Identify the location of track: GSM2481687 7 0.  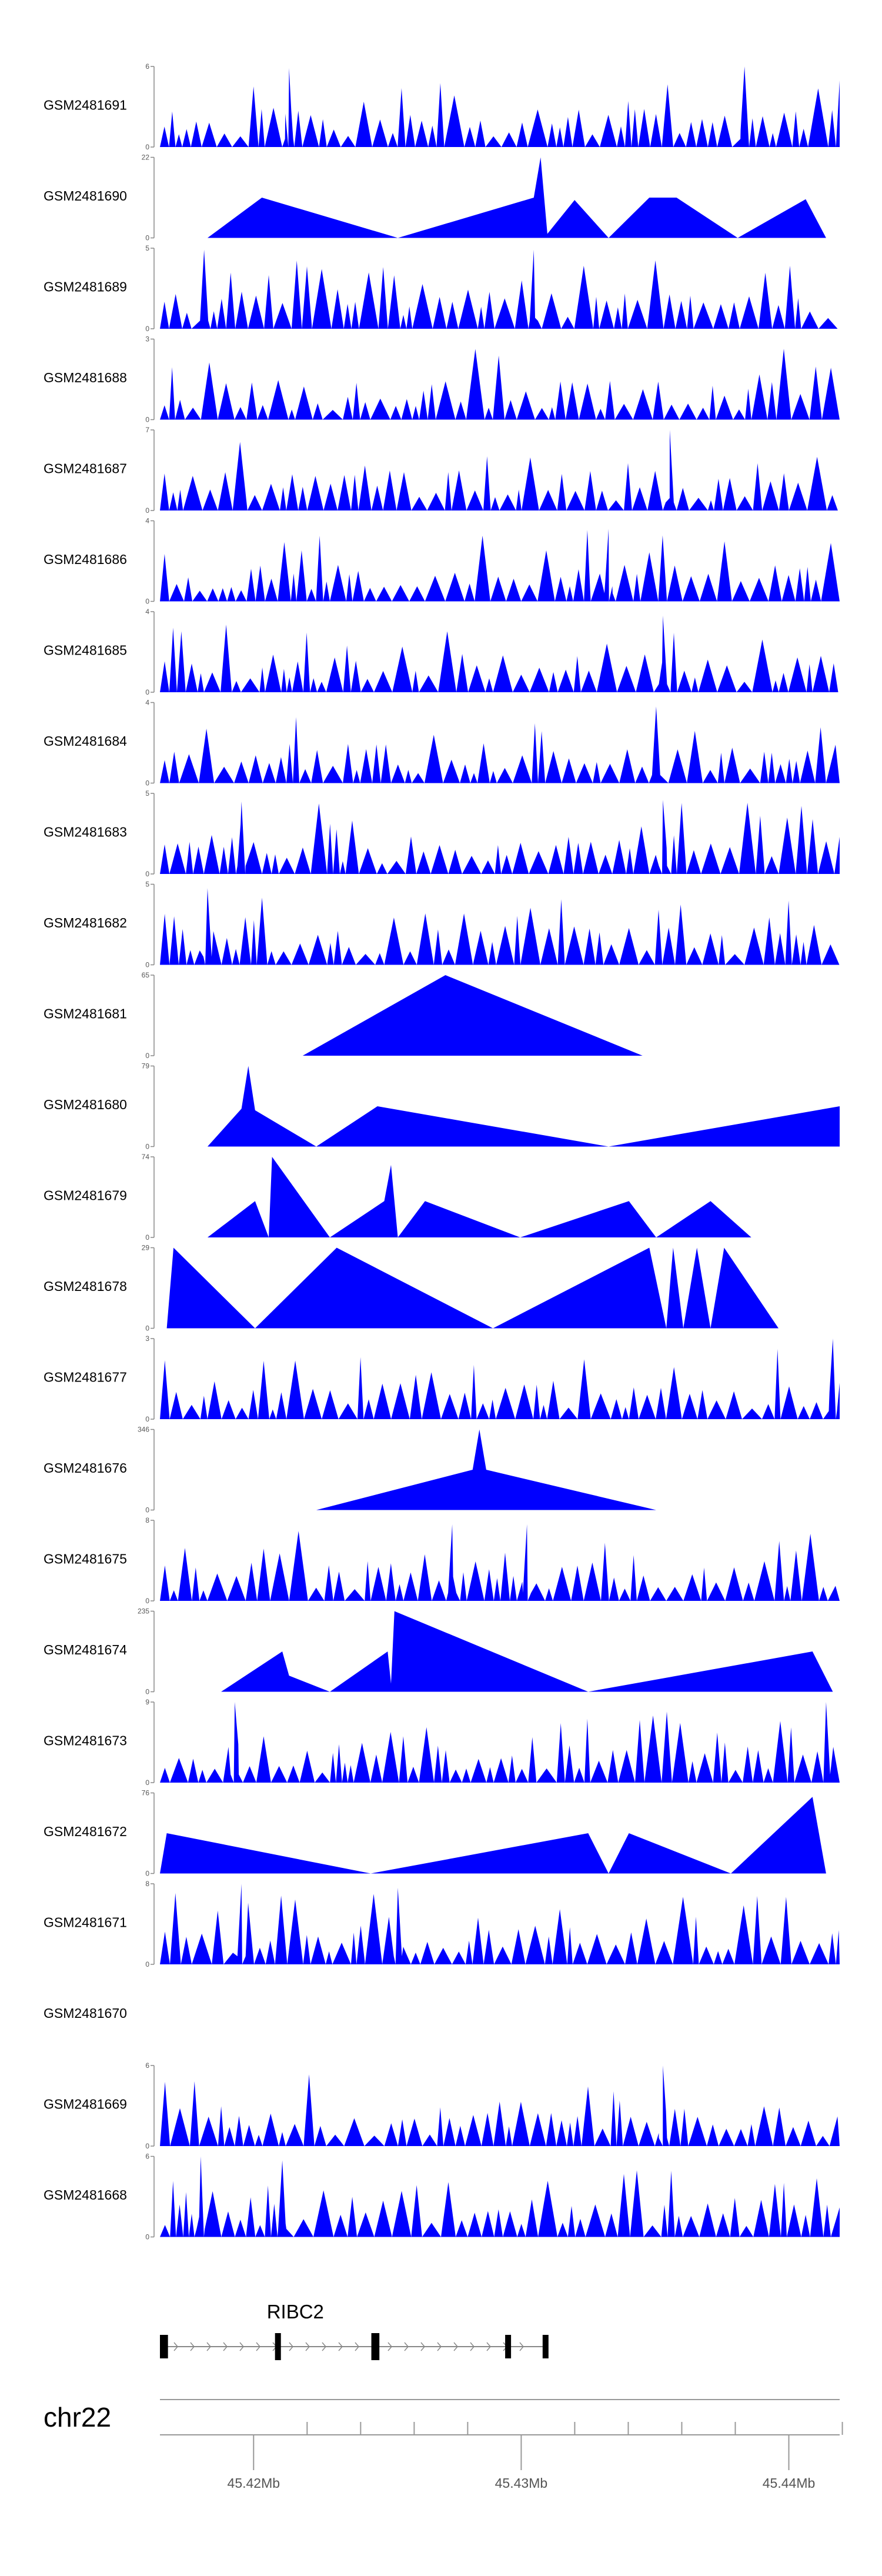
(442, 470).